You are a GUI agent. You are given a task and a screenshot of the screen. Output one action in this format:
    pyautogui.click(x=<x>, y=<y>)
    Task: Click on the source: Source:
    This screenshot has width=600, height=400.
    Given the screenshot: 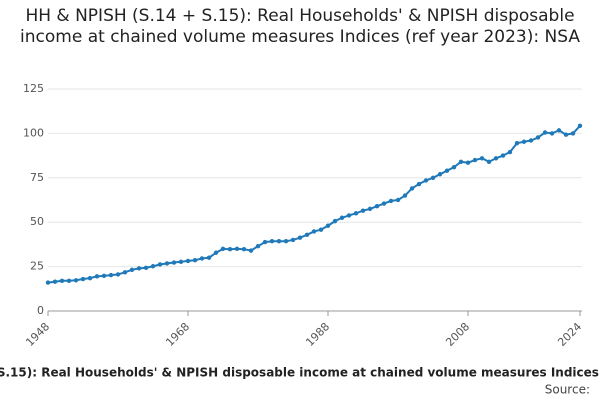 What is the action you would take?
    pyautogui.click(x=567, y=390)
    